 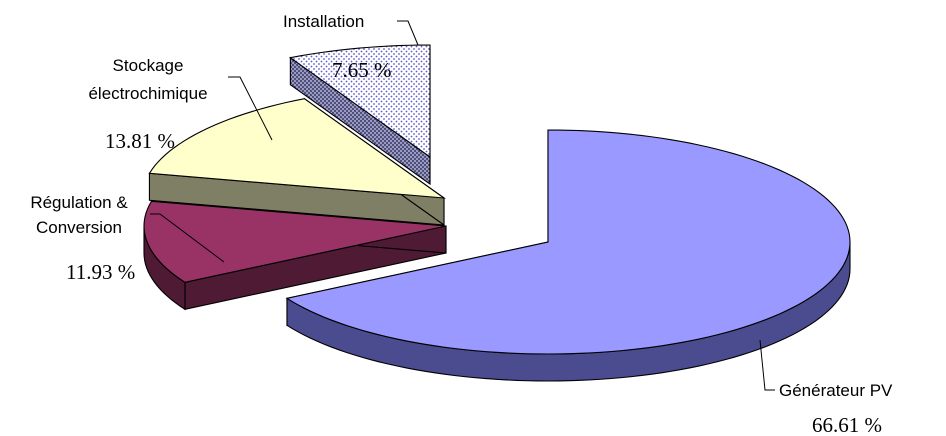 I want to click on slice-label-installation: Installation, so click(x=323, y=21).